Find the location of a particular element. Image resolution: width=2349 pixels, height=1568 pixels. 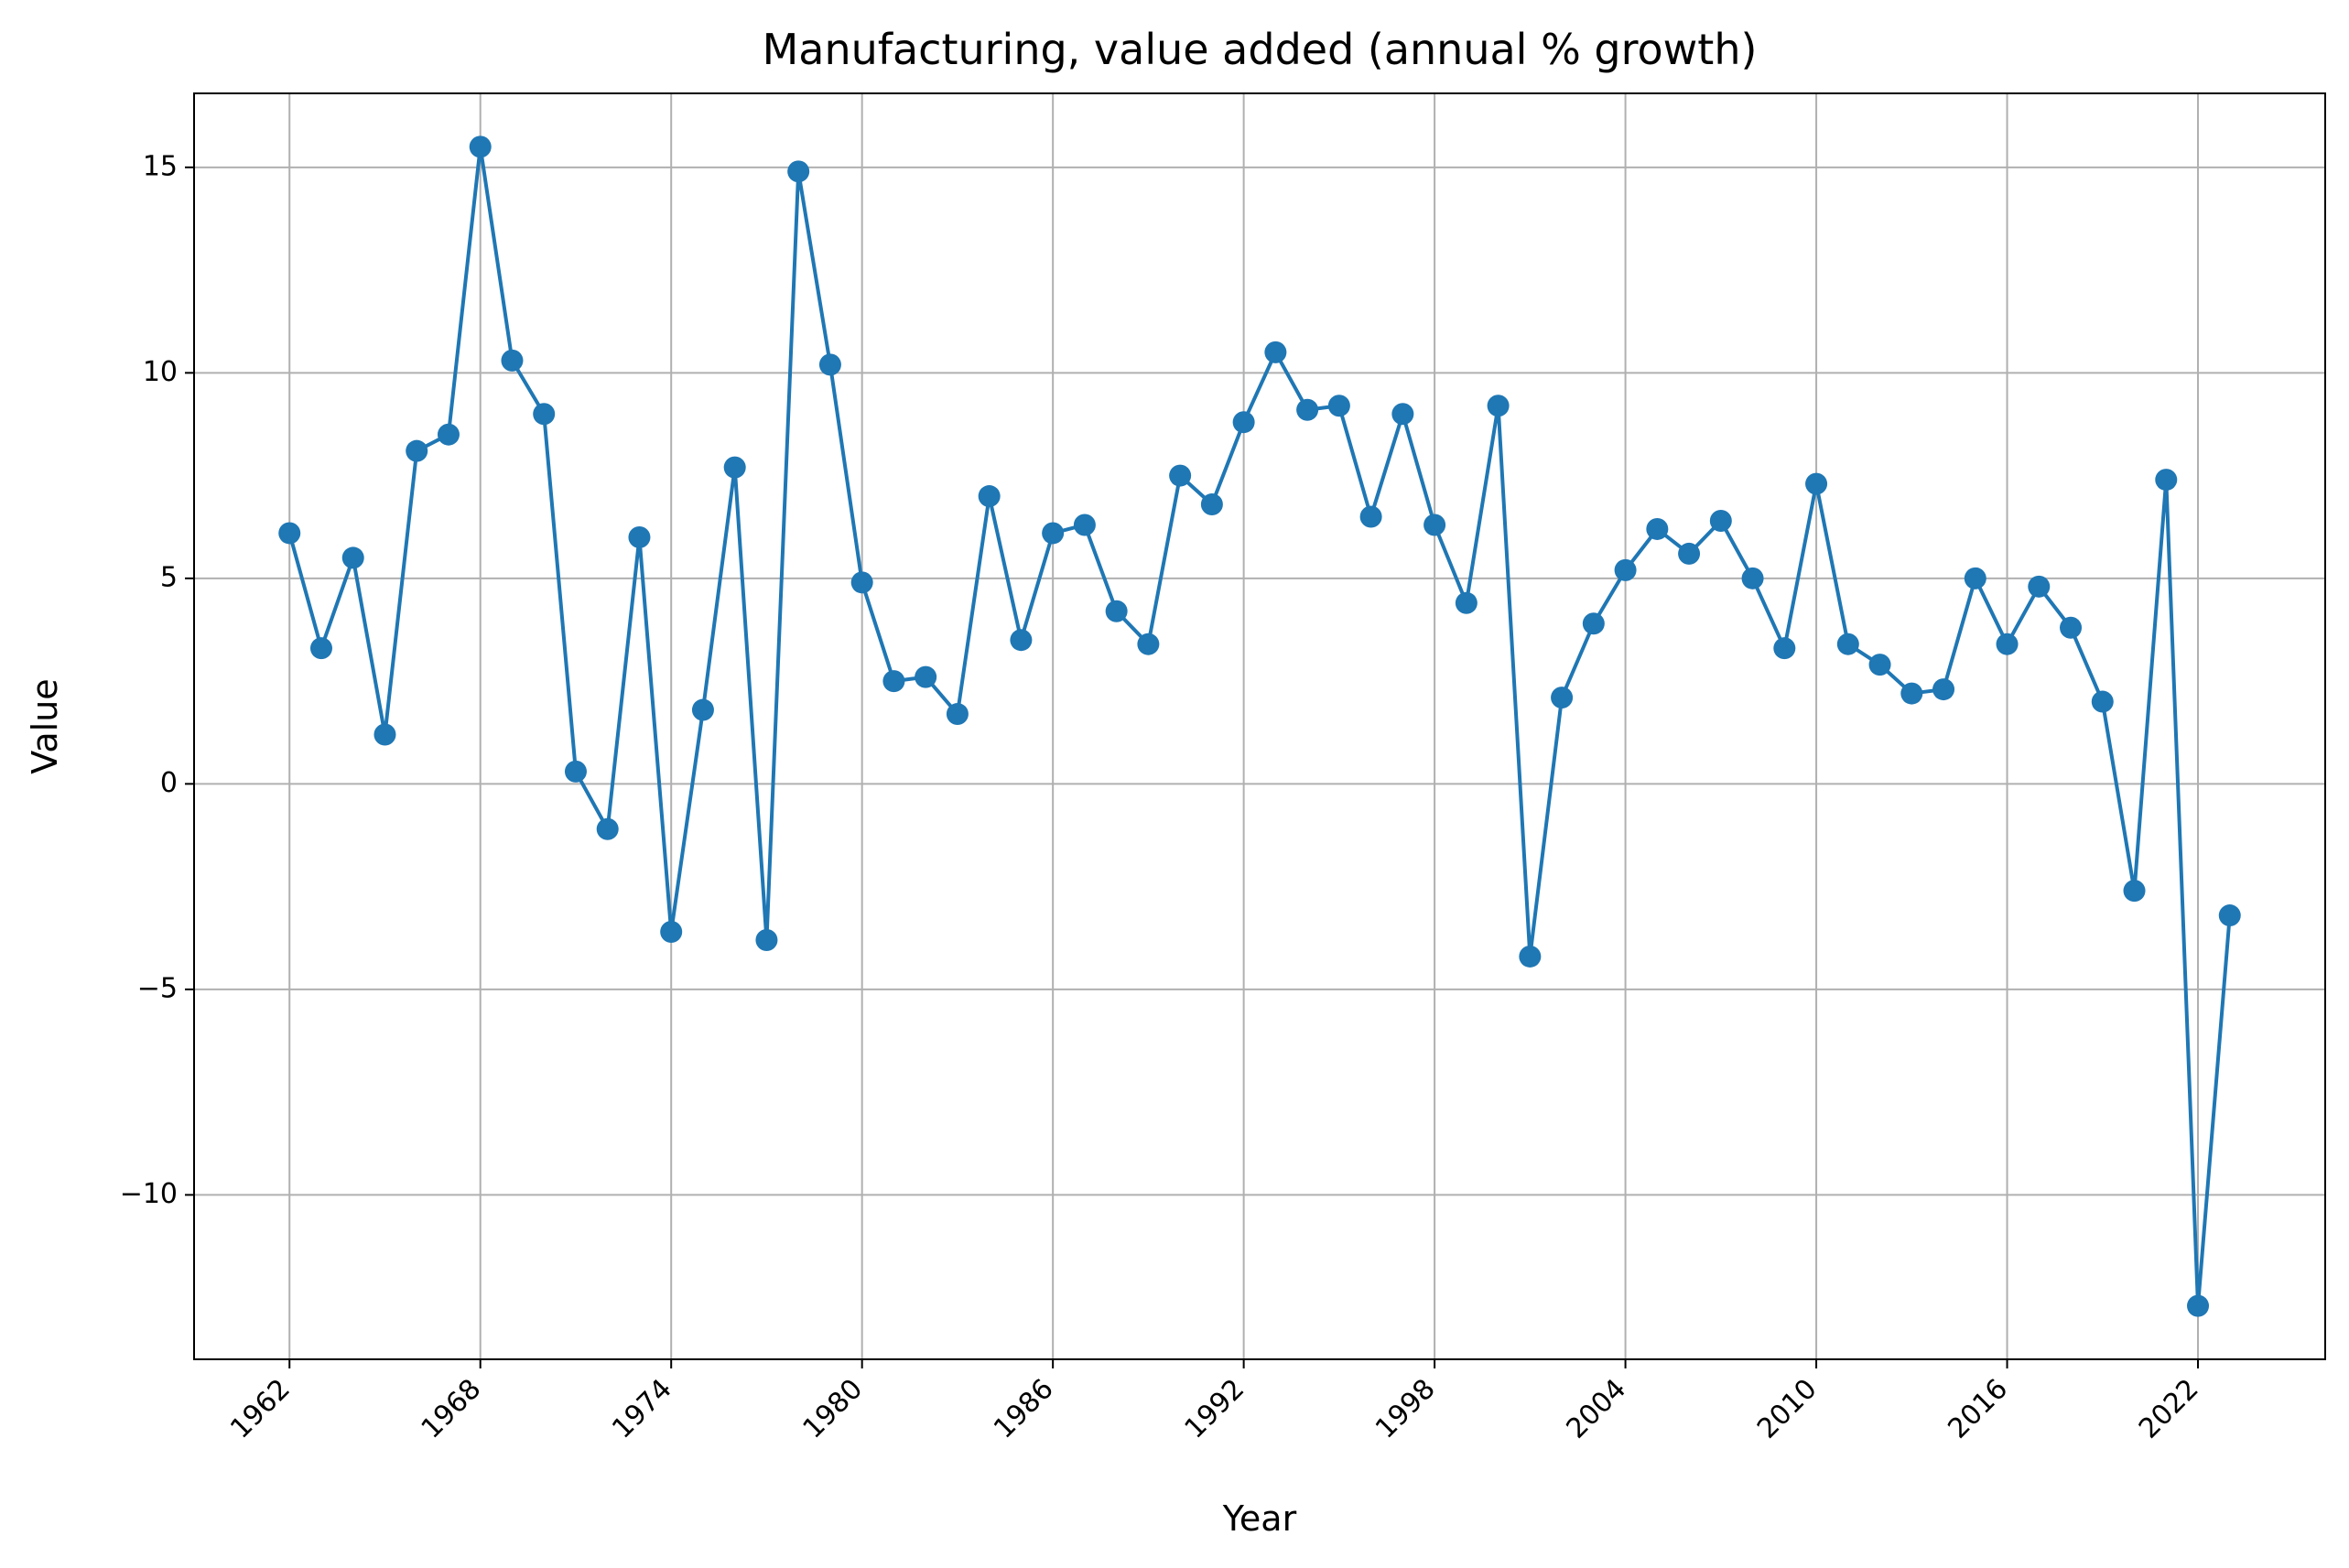

x-tick-label: 2016 is located at coordinates (1978, 1409).